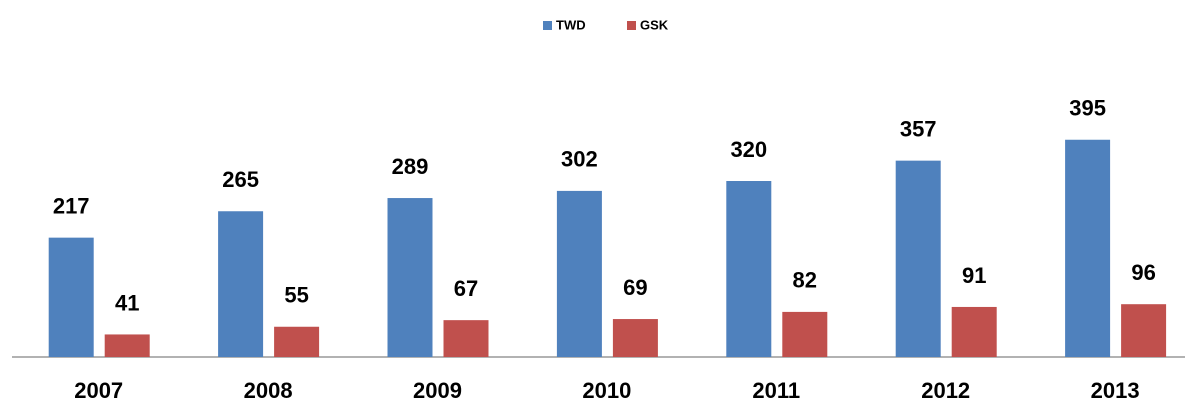 This screenshot has width=1197, height=412. I want to click on data-label: 289, so click(410, 166).